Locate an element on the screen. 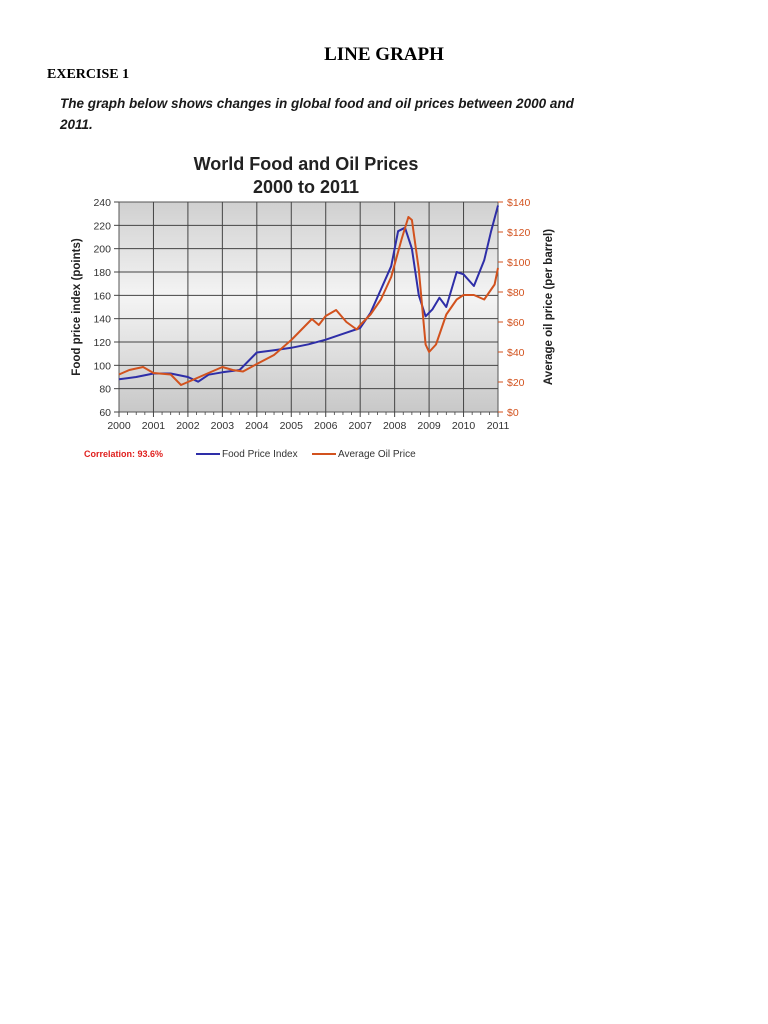 This screenshot has height=1024, width=768. left-tick-label: 240 is located at coordinates (102, 203).